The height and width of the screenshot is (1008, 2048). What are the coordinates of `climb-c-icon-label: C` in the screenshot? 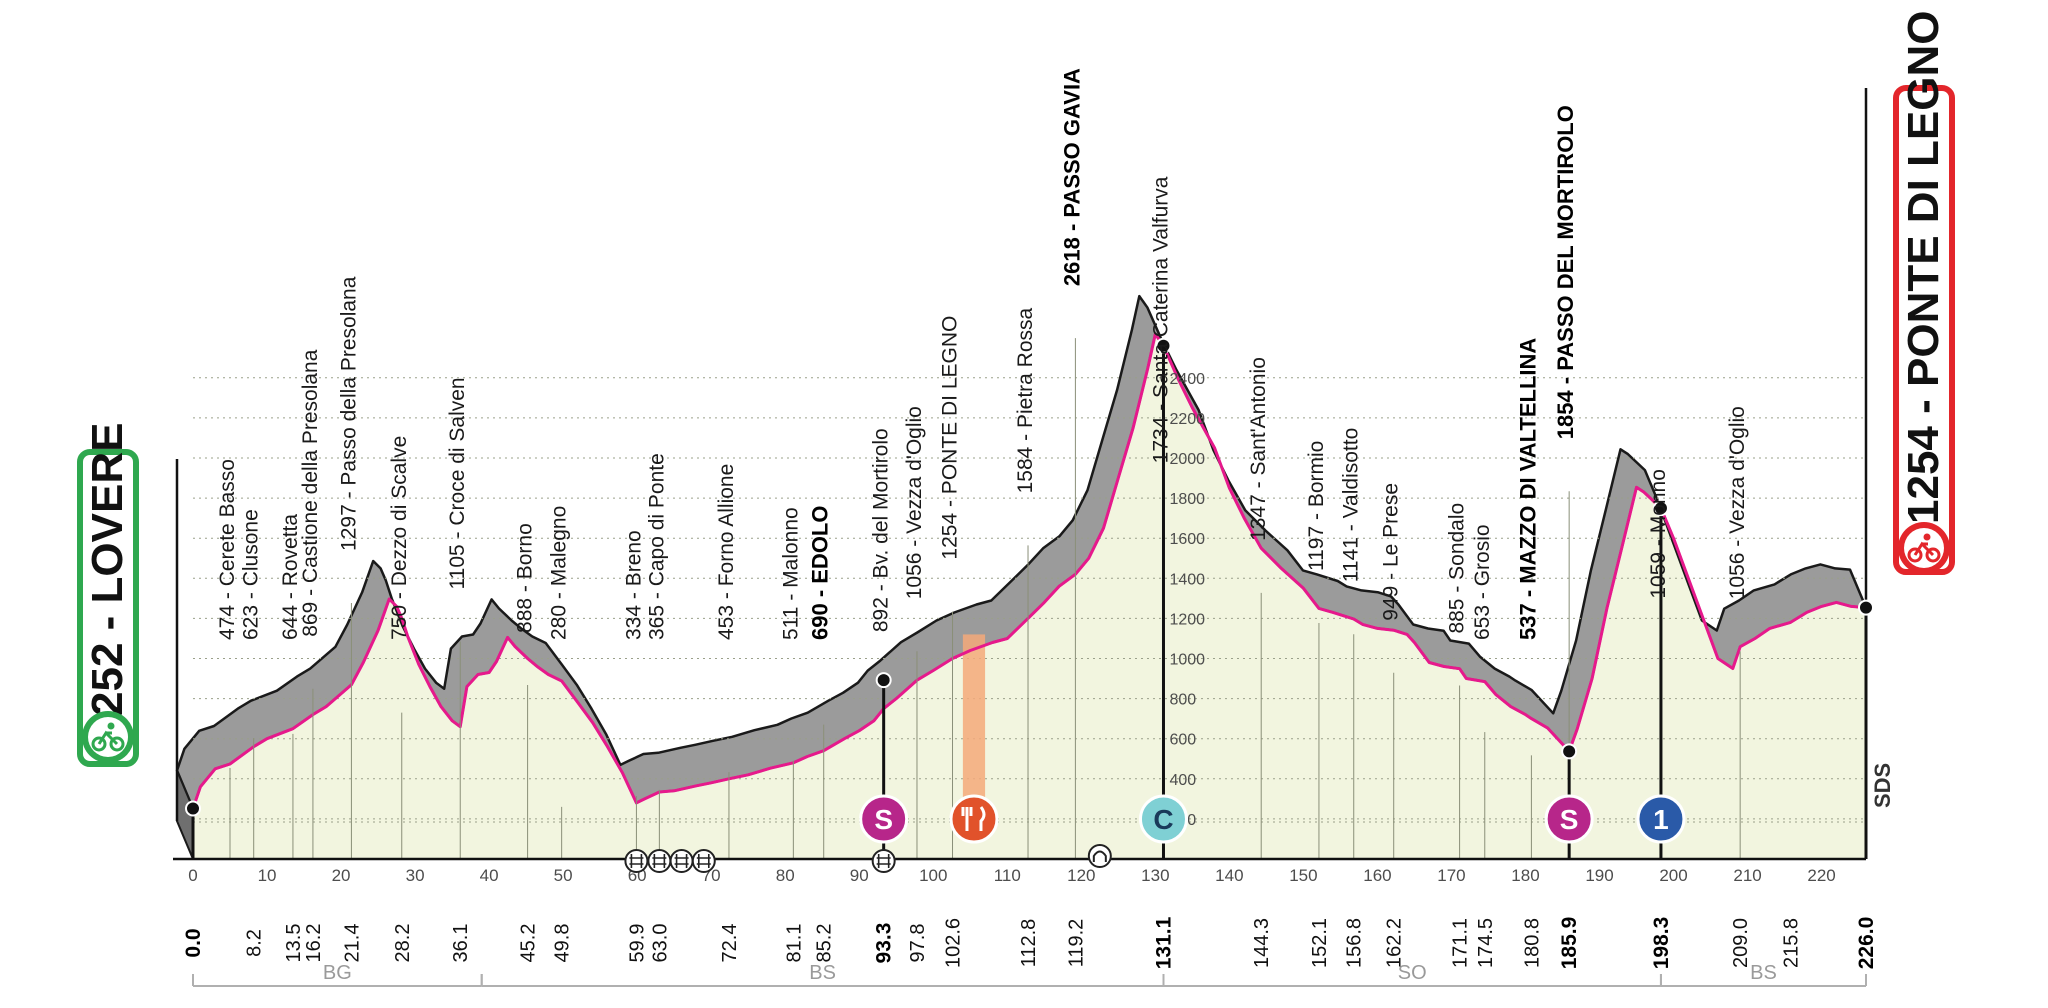 It's located at (1163, 819).